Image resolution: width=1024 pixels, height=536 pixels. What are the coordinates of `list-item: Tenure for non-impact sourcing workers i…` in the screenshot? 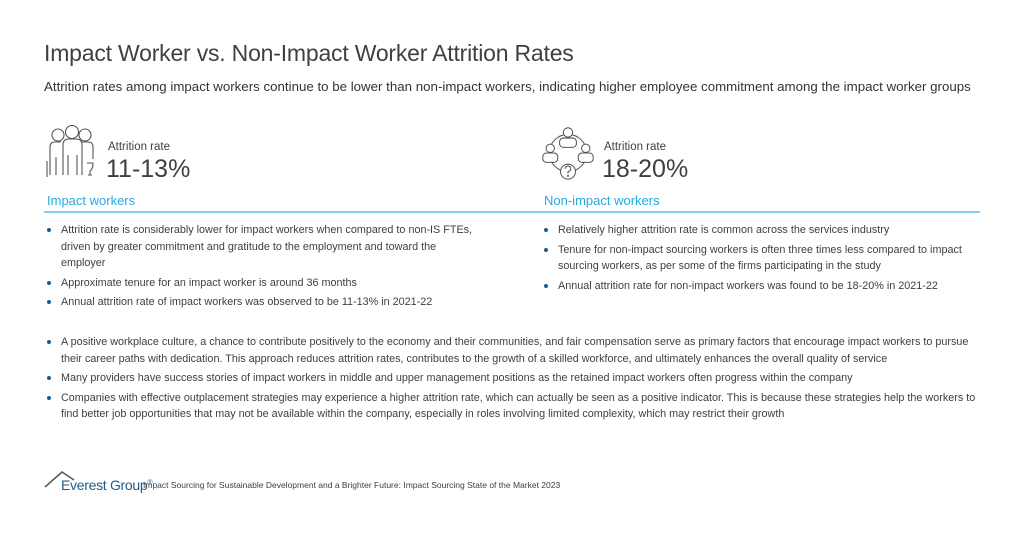 It's located at (763, 258).